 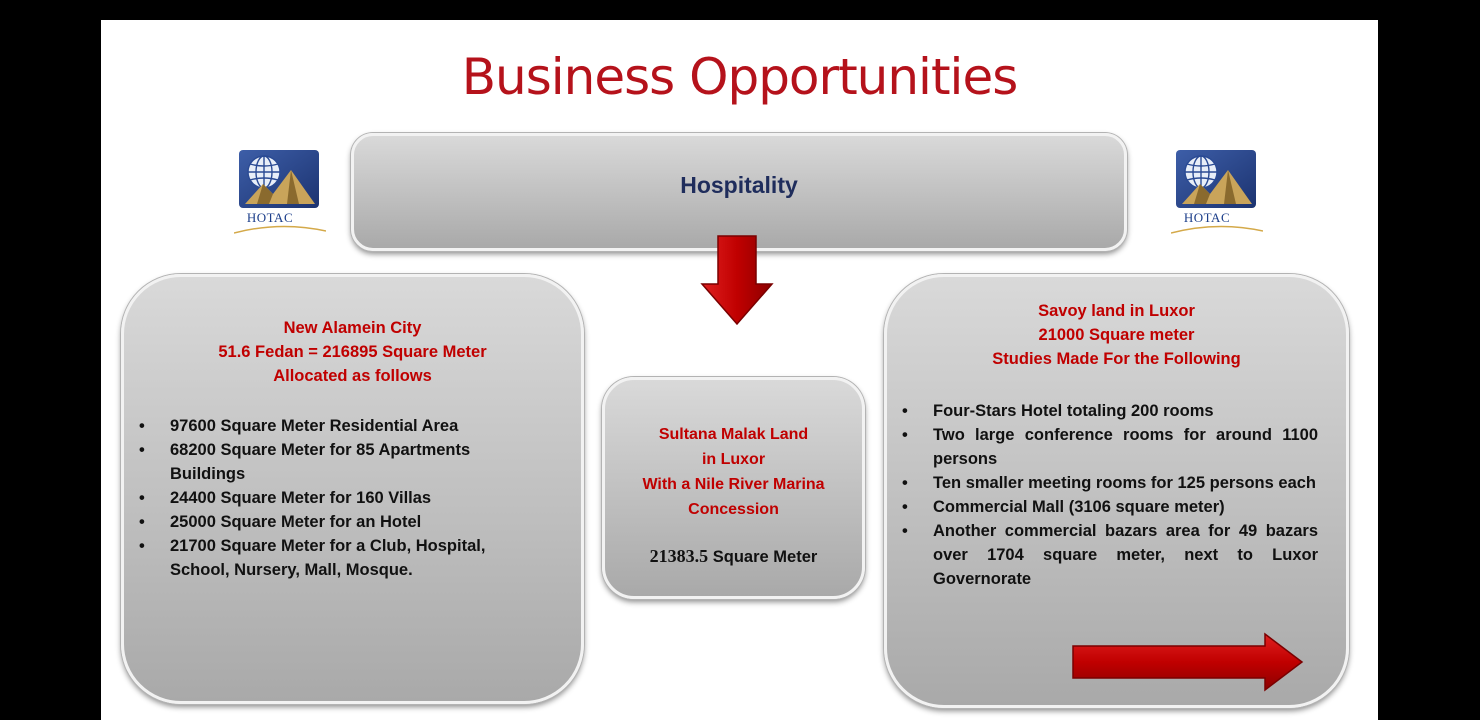 What do you see at coordinates (733, 509) in the screenshot?
I see `heading-line: Concession` at bounding box center [733, 509].